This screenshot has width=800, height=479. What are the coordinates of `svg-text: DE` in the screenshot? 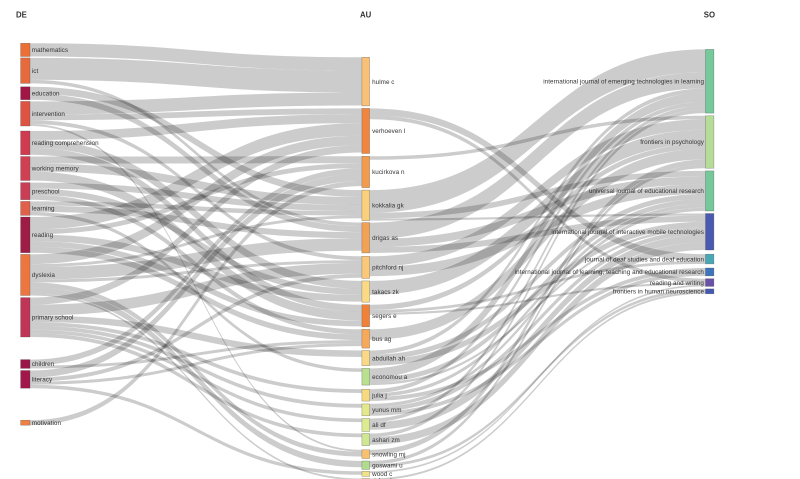 It's located at (21, 15).